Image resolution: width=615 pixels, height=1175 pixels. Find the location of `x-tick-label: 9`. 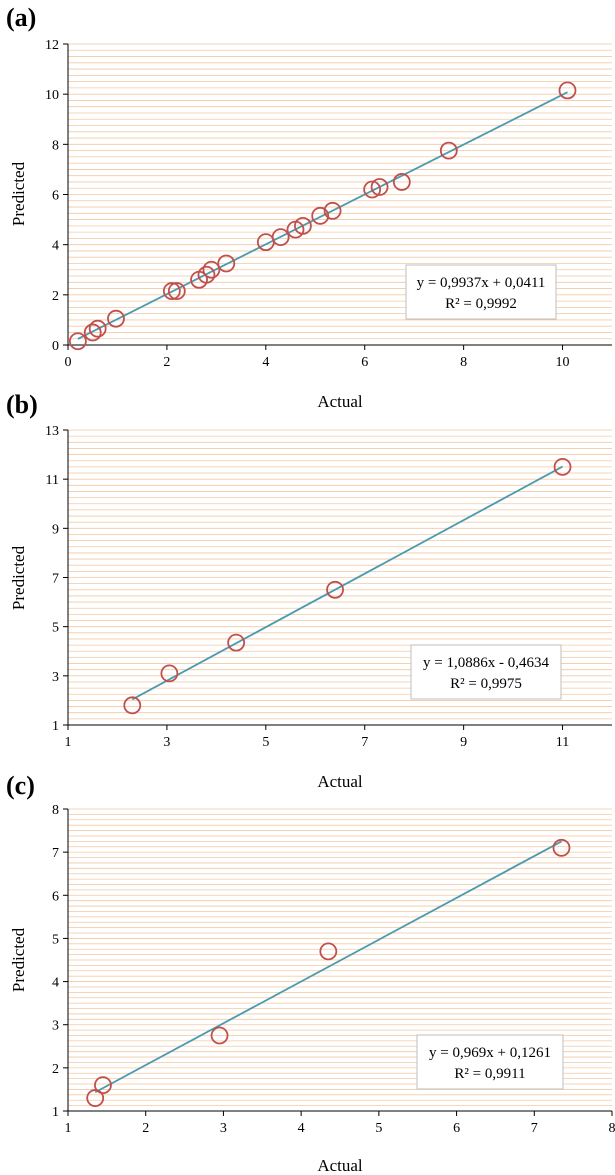

x-tick-label: 9 is located at coordinates (463, 742).